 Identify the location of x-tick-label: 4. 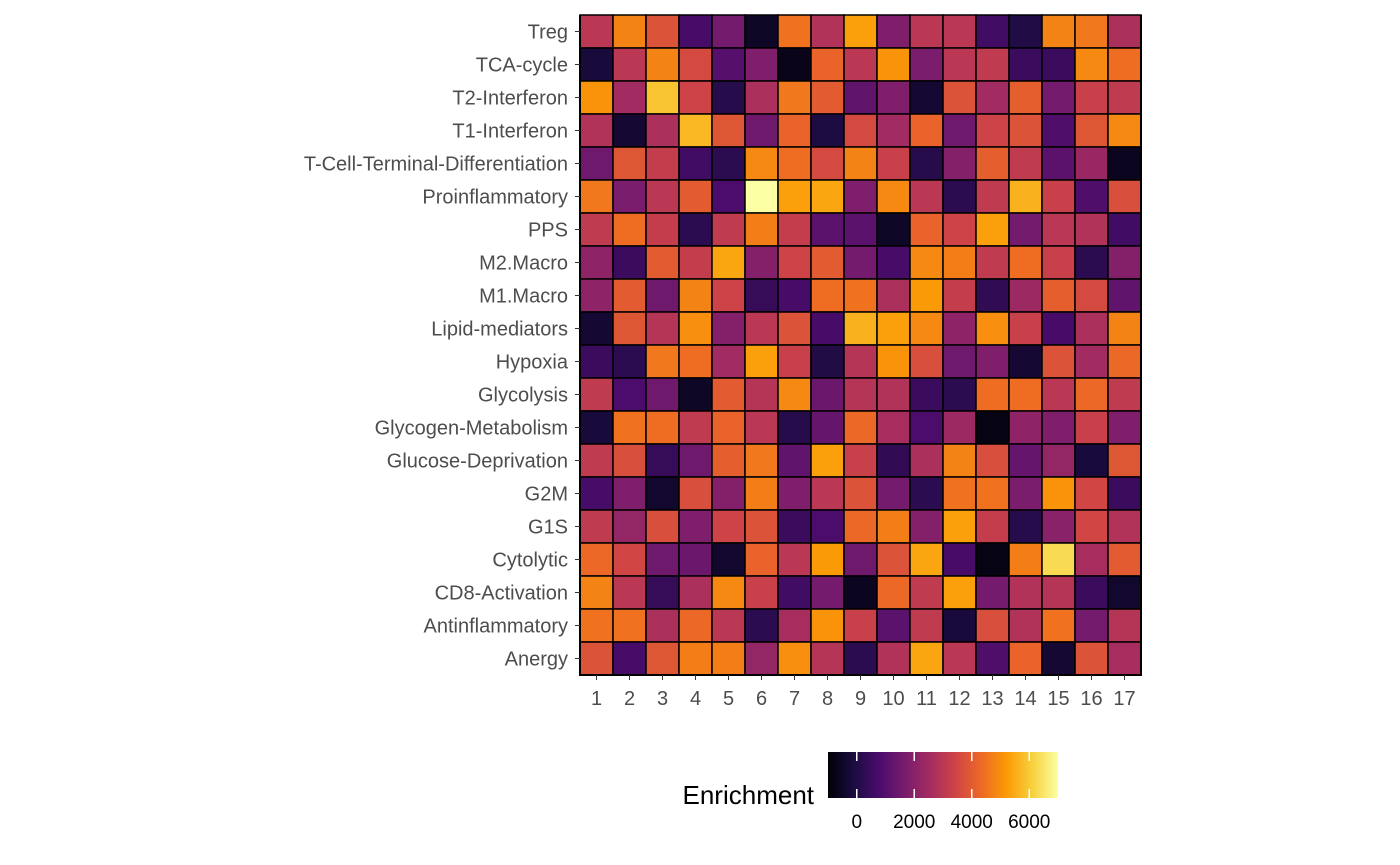
(695, 699).